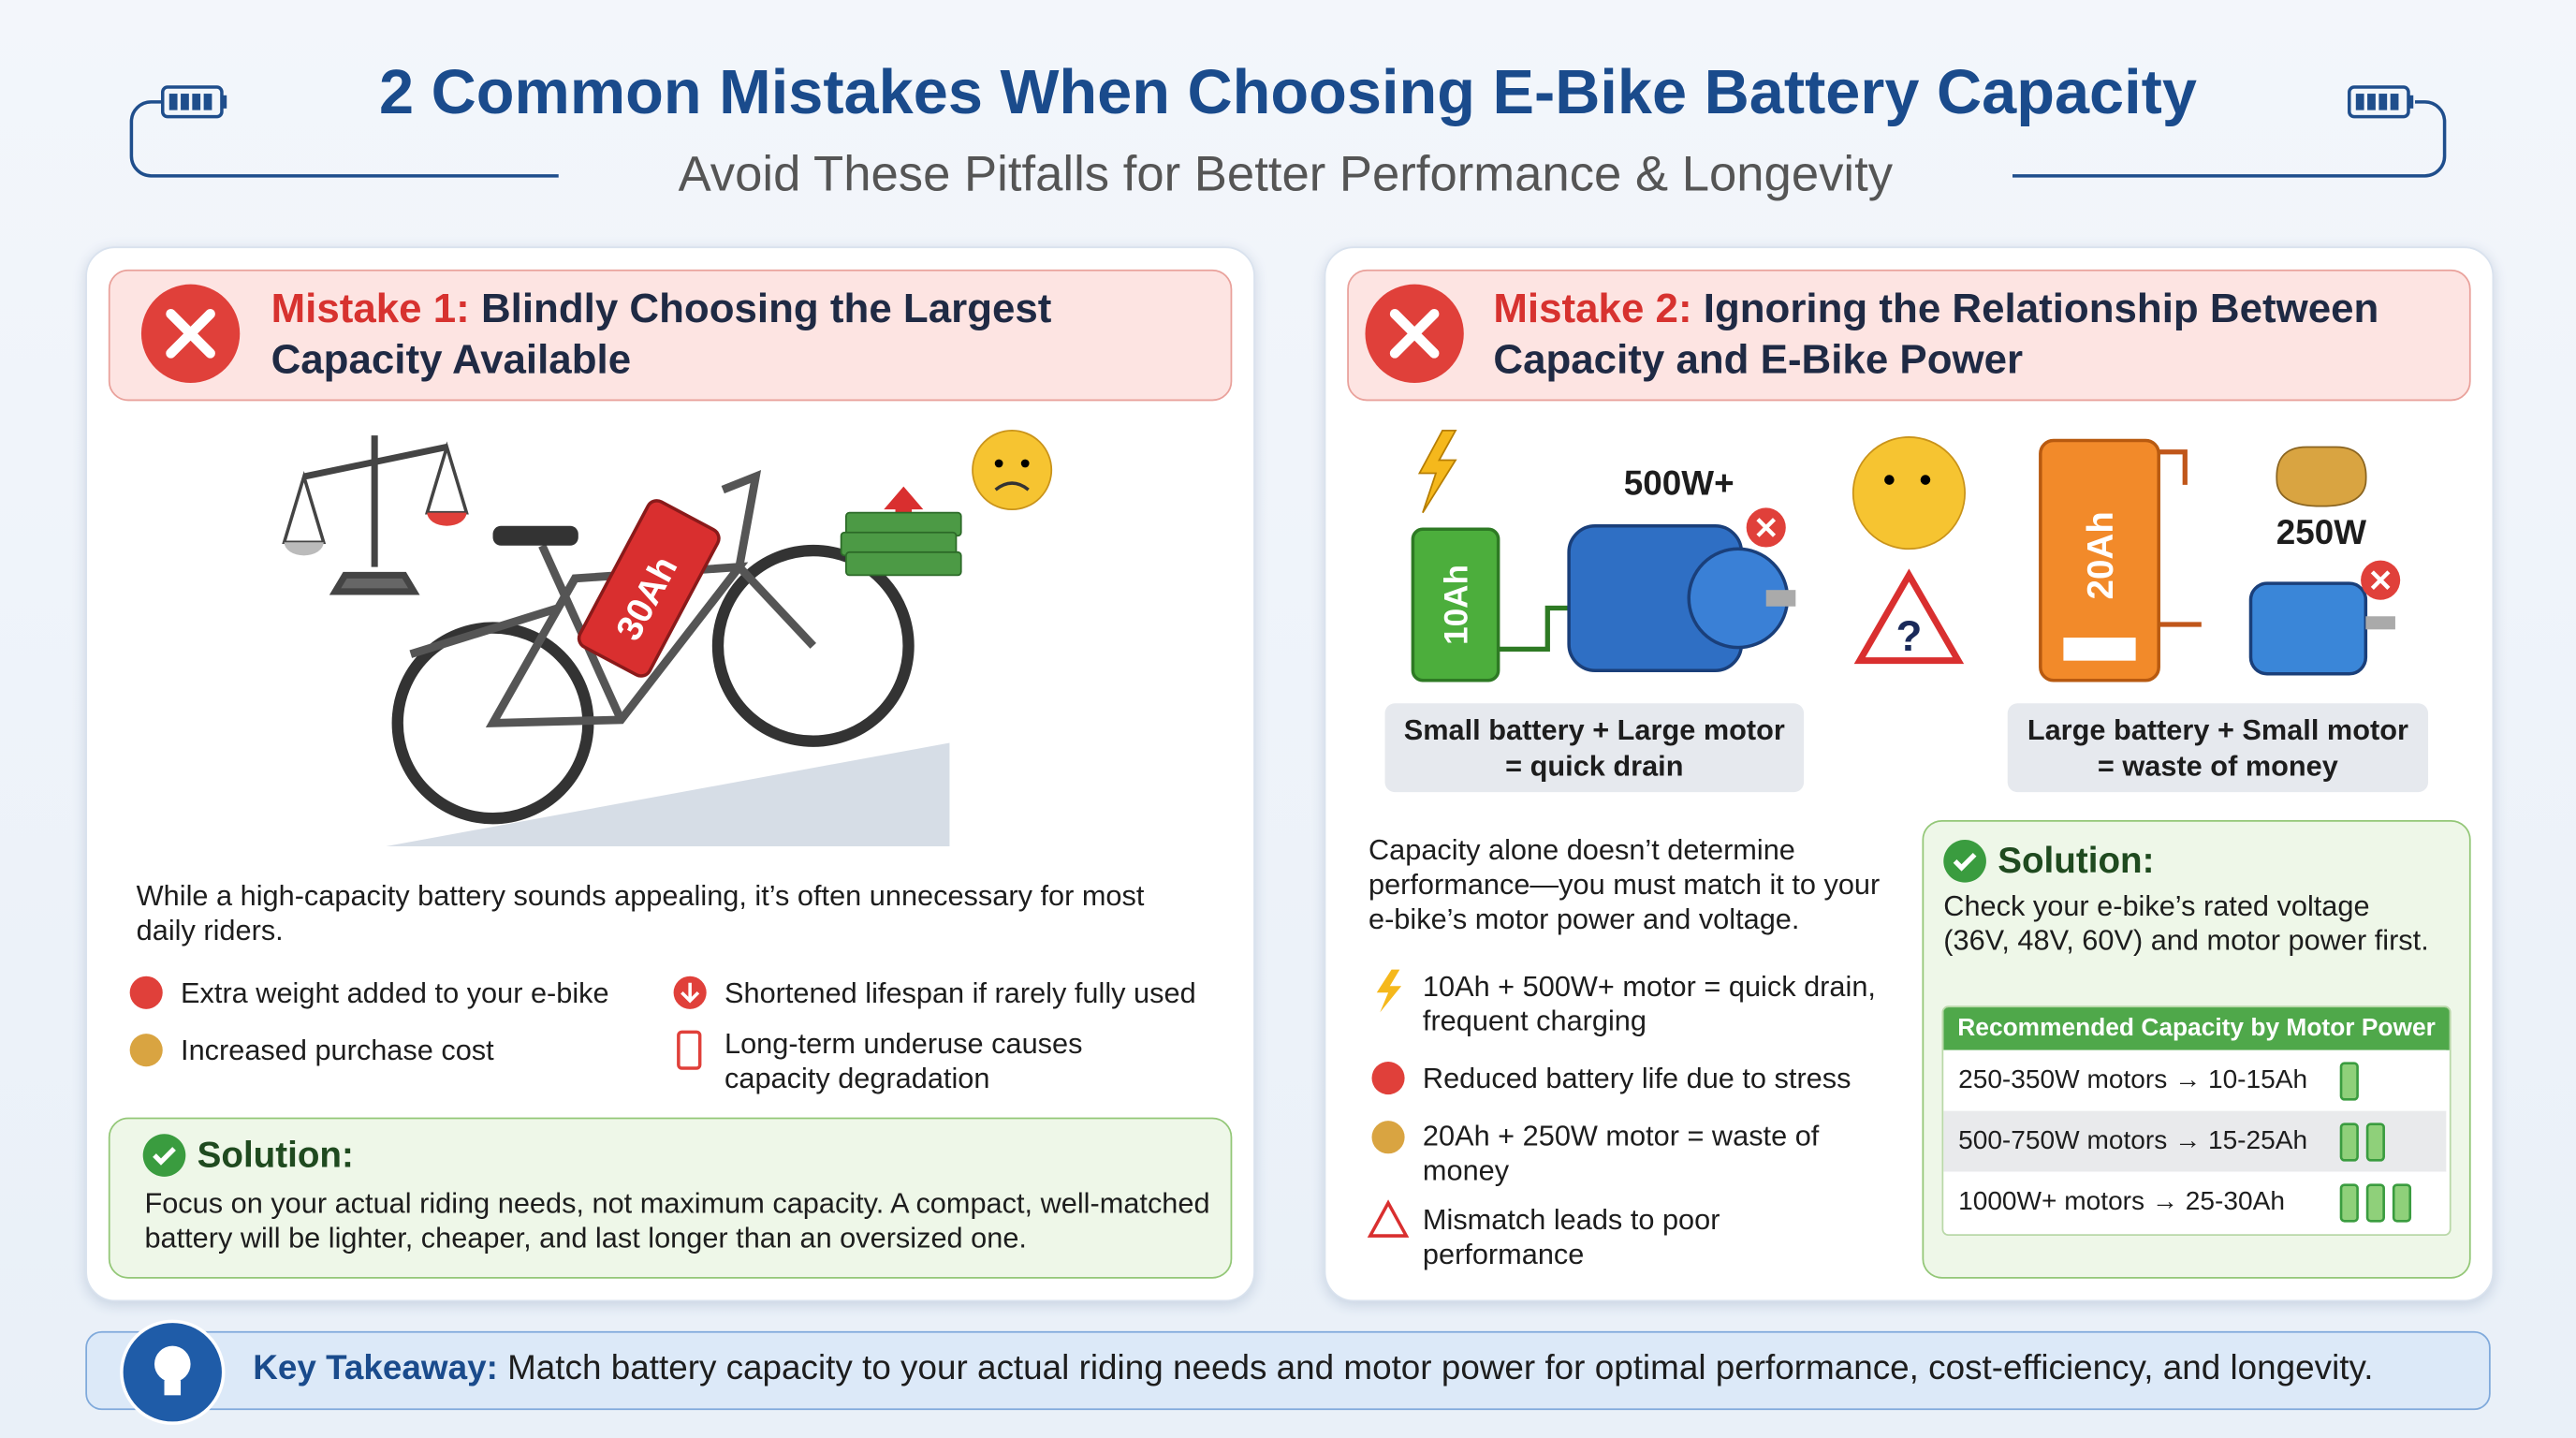 The height and width of the screenshot is (1438, 2576). Describe the element at coordinates (337, 1050) in the screenshot. I see `point: Increased purchase cost` at that location.